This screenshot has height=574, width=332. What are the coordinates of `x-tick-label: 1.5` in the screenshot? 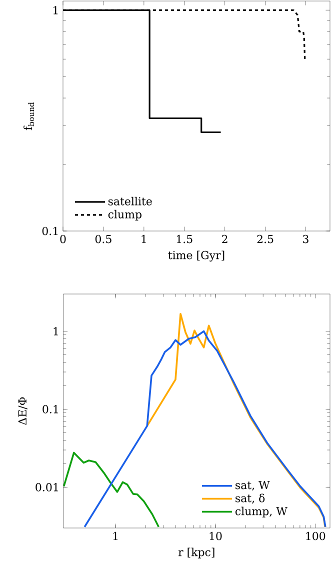 It's located at (184, 239).